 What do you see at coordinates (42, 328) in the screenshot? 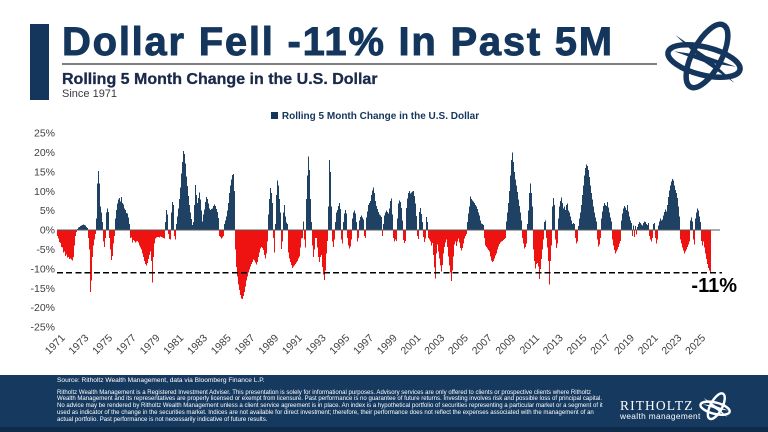
I see `svg-text: -25%` at bounding box center [42, 328].